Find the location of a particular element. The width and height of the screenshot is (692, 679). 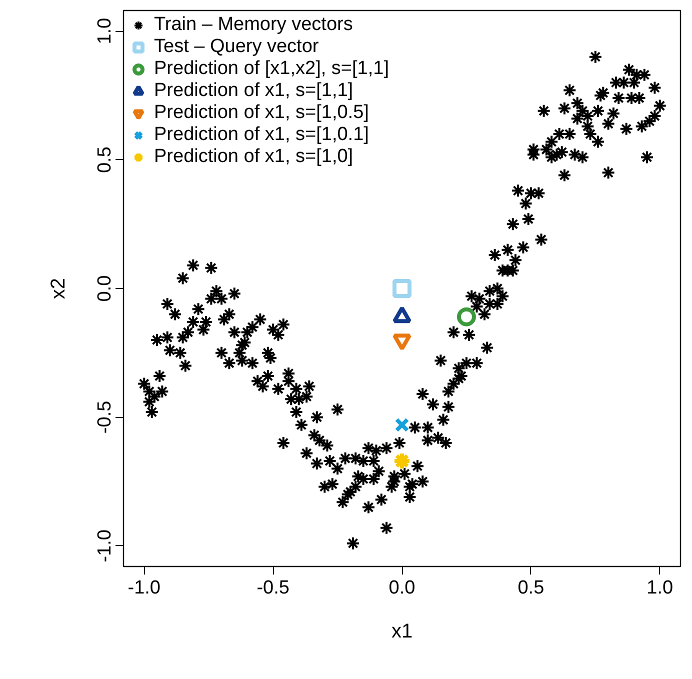

y-tick-label: 0.0 is located at coordinates (105, 288).